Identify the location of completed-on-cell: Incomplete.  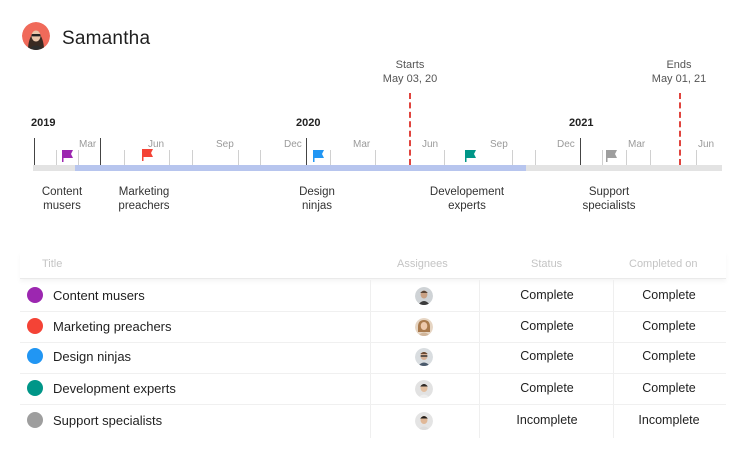
(669, 420).